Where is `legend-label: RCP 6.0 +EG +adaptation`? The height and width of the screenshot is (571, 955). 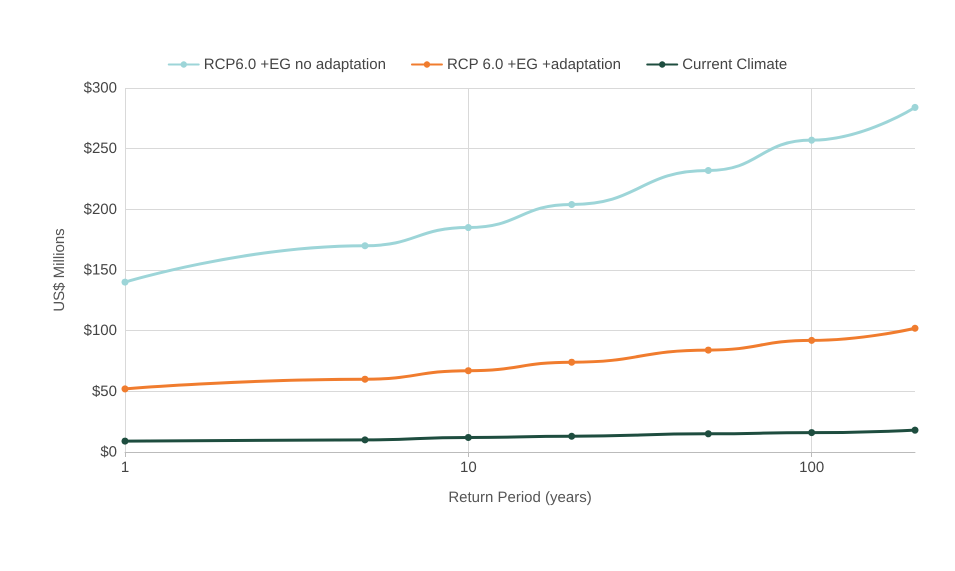 legend-label: RCP 6.0 +EG +adaptation is located at coordinates (533, 64).